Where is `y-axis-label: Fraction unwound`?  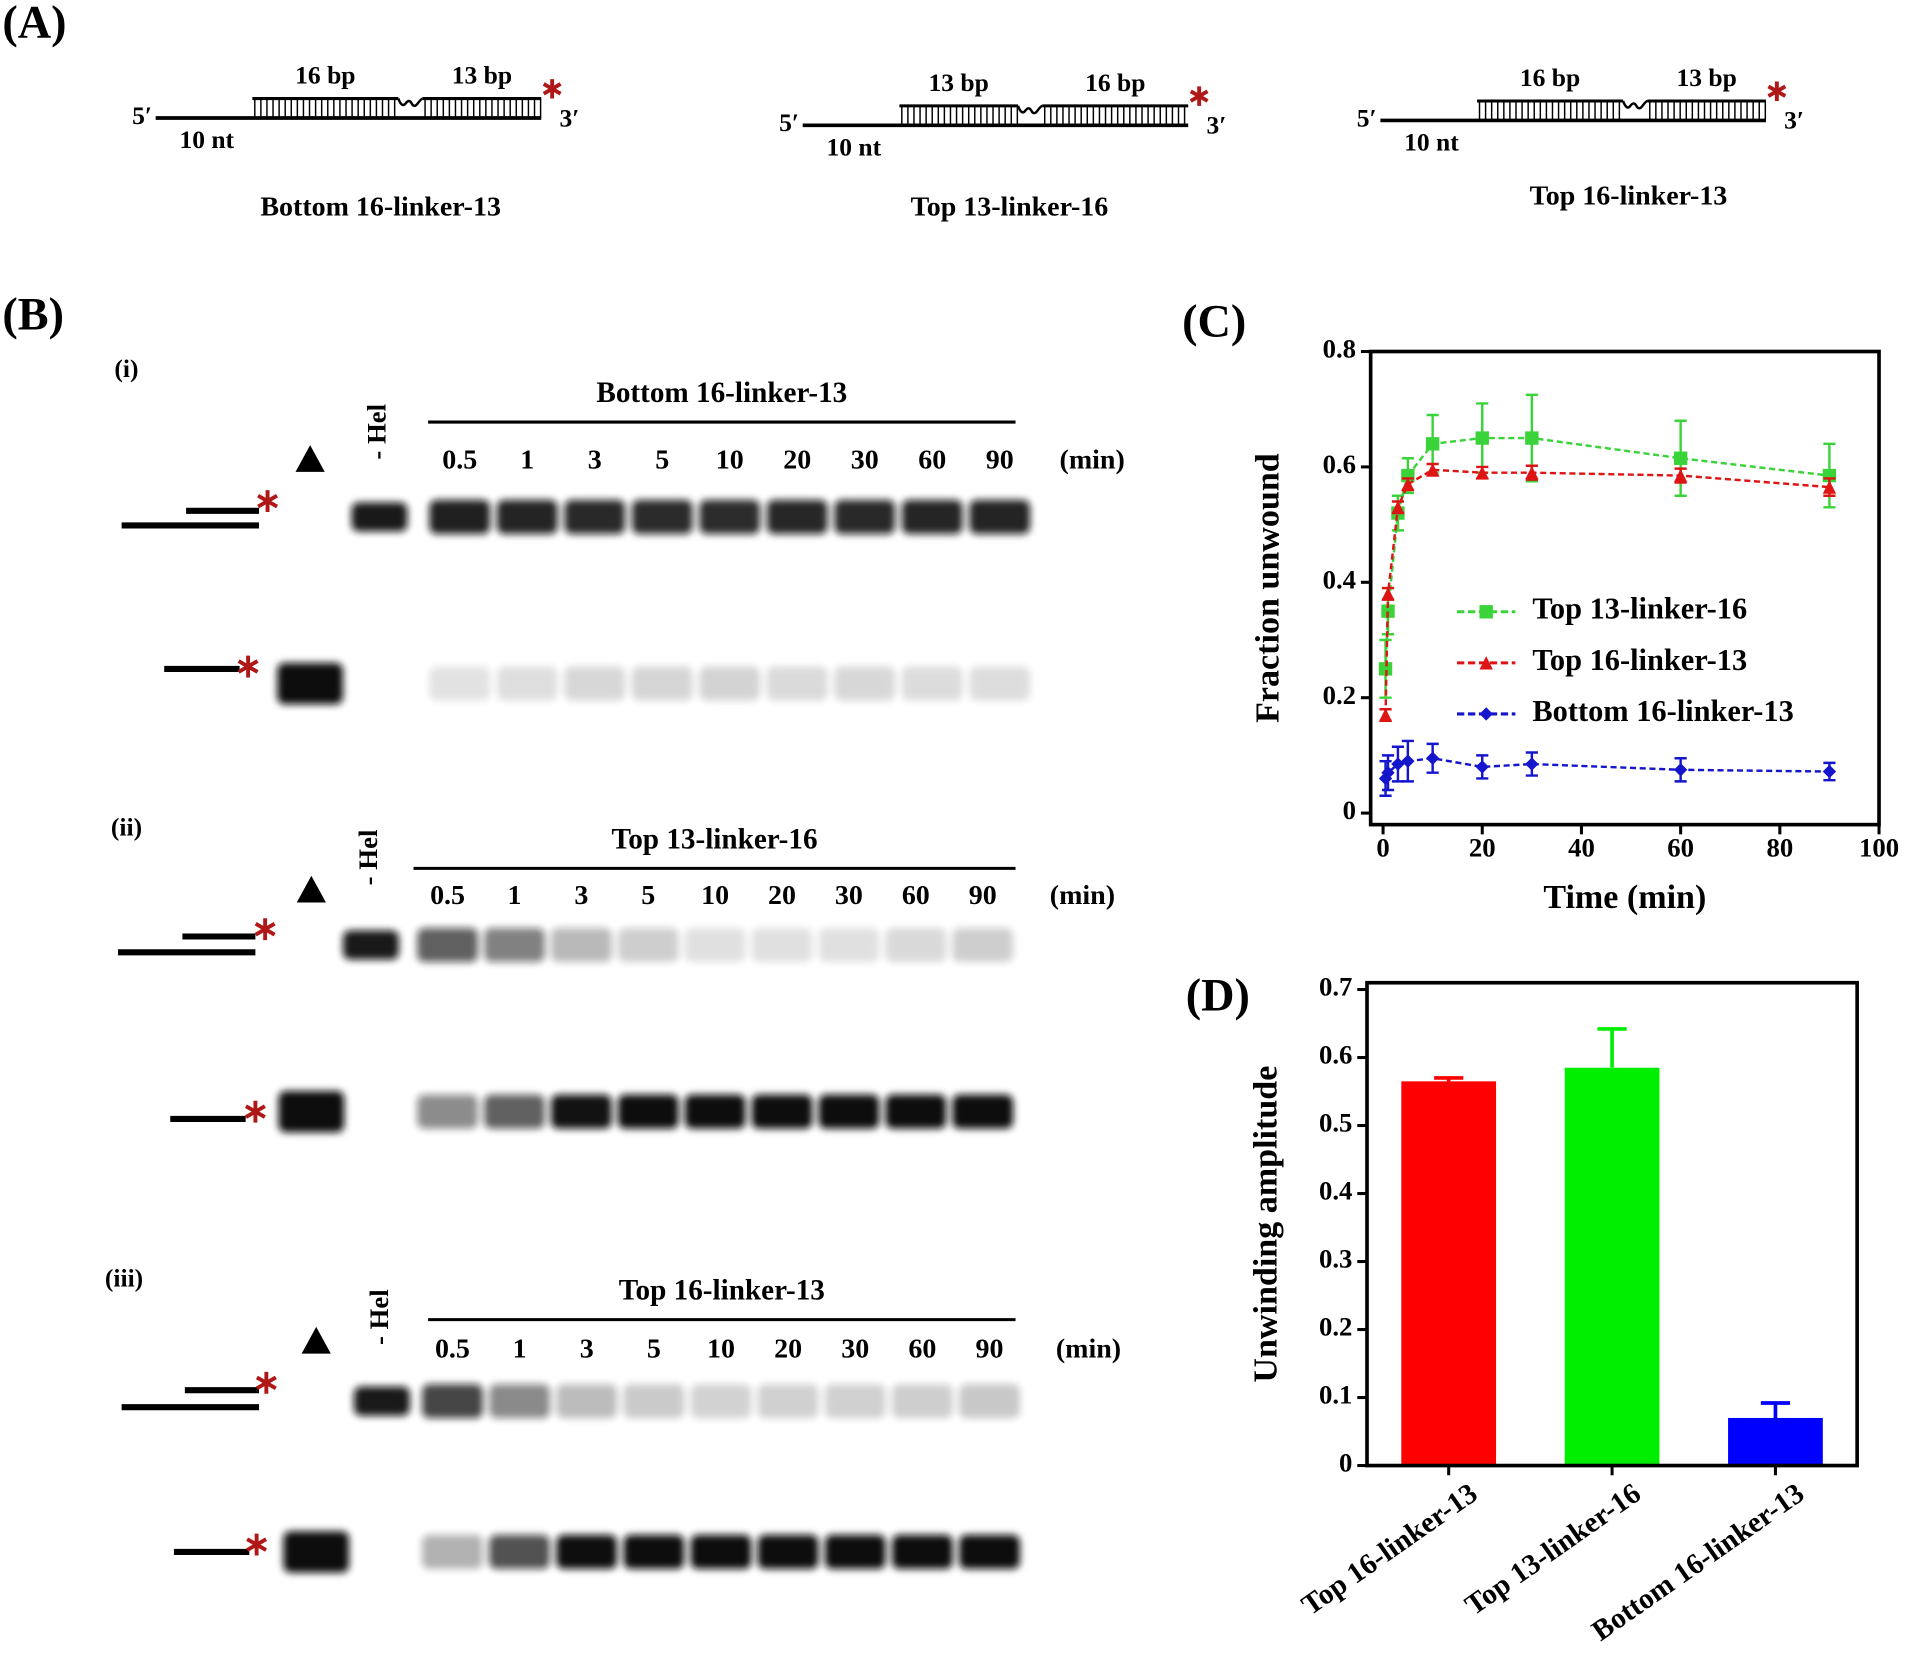 y-axis-label: Fraction unwound is located at coordinates (1268, 588).